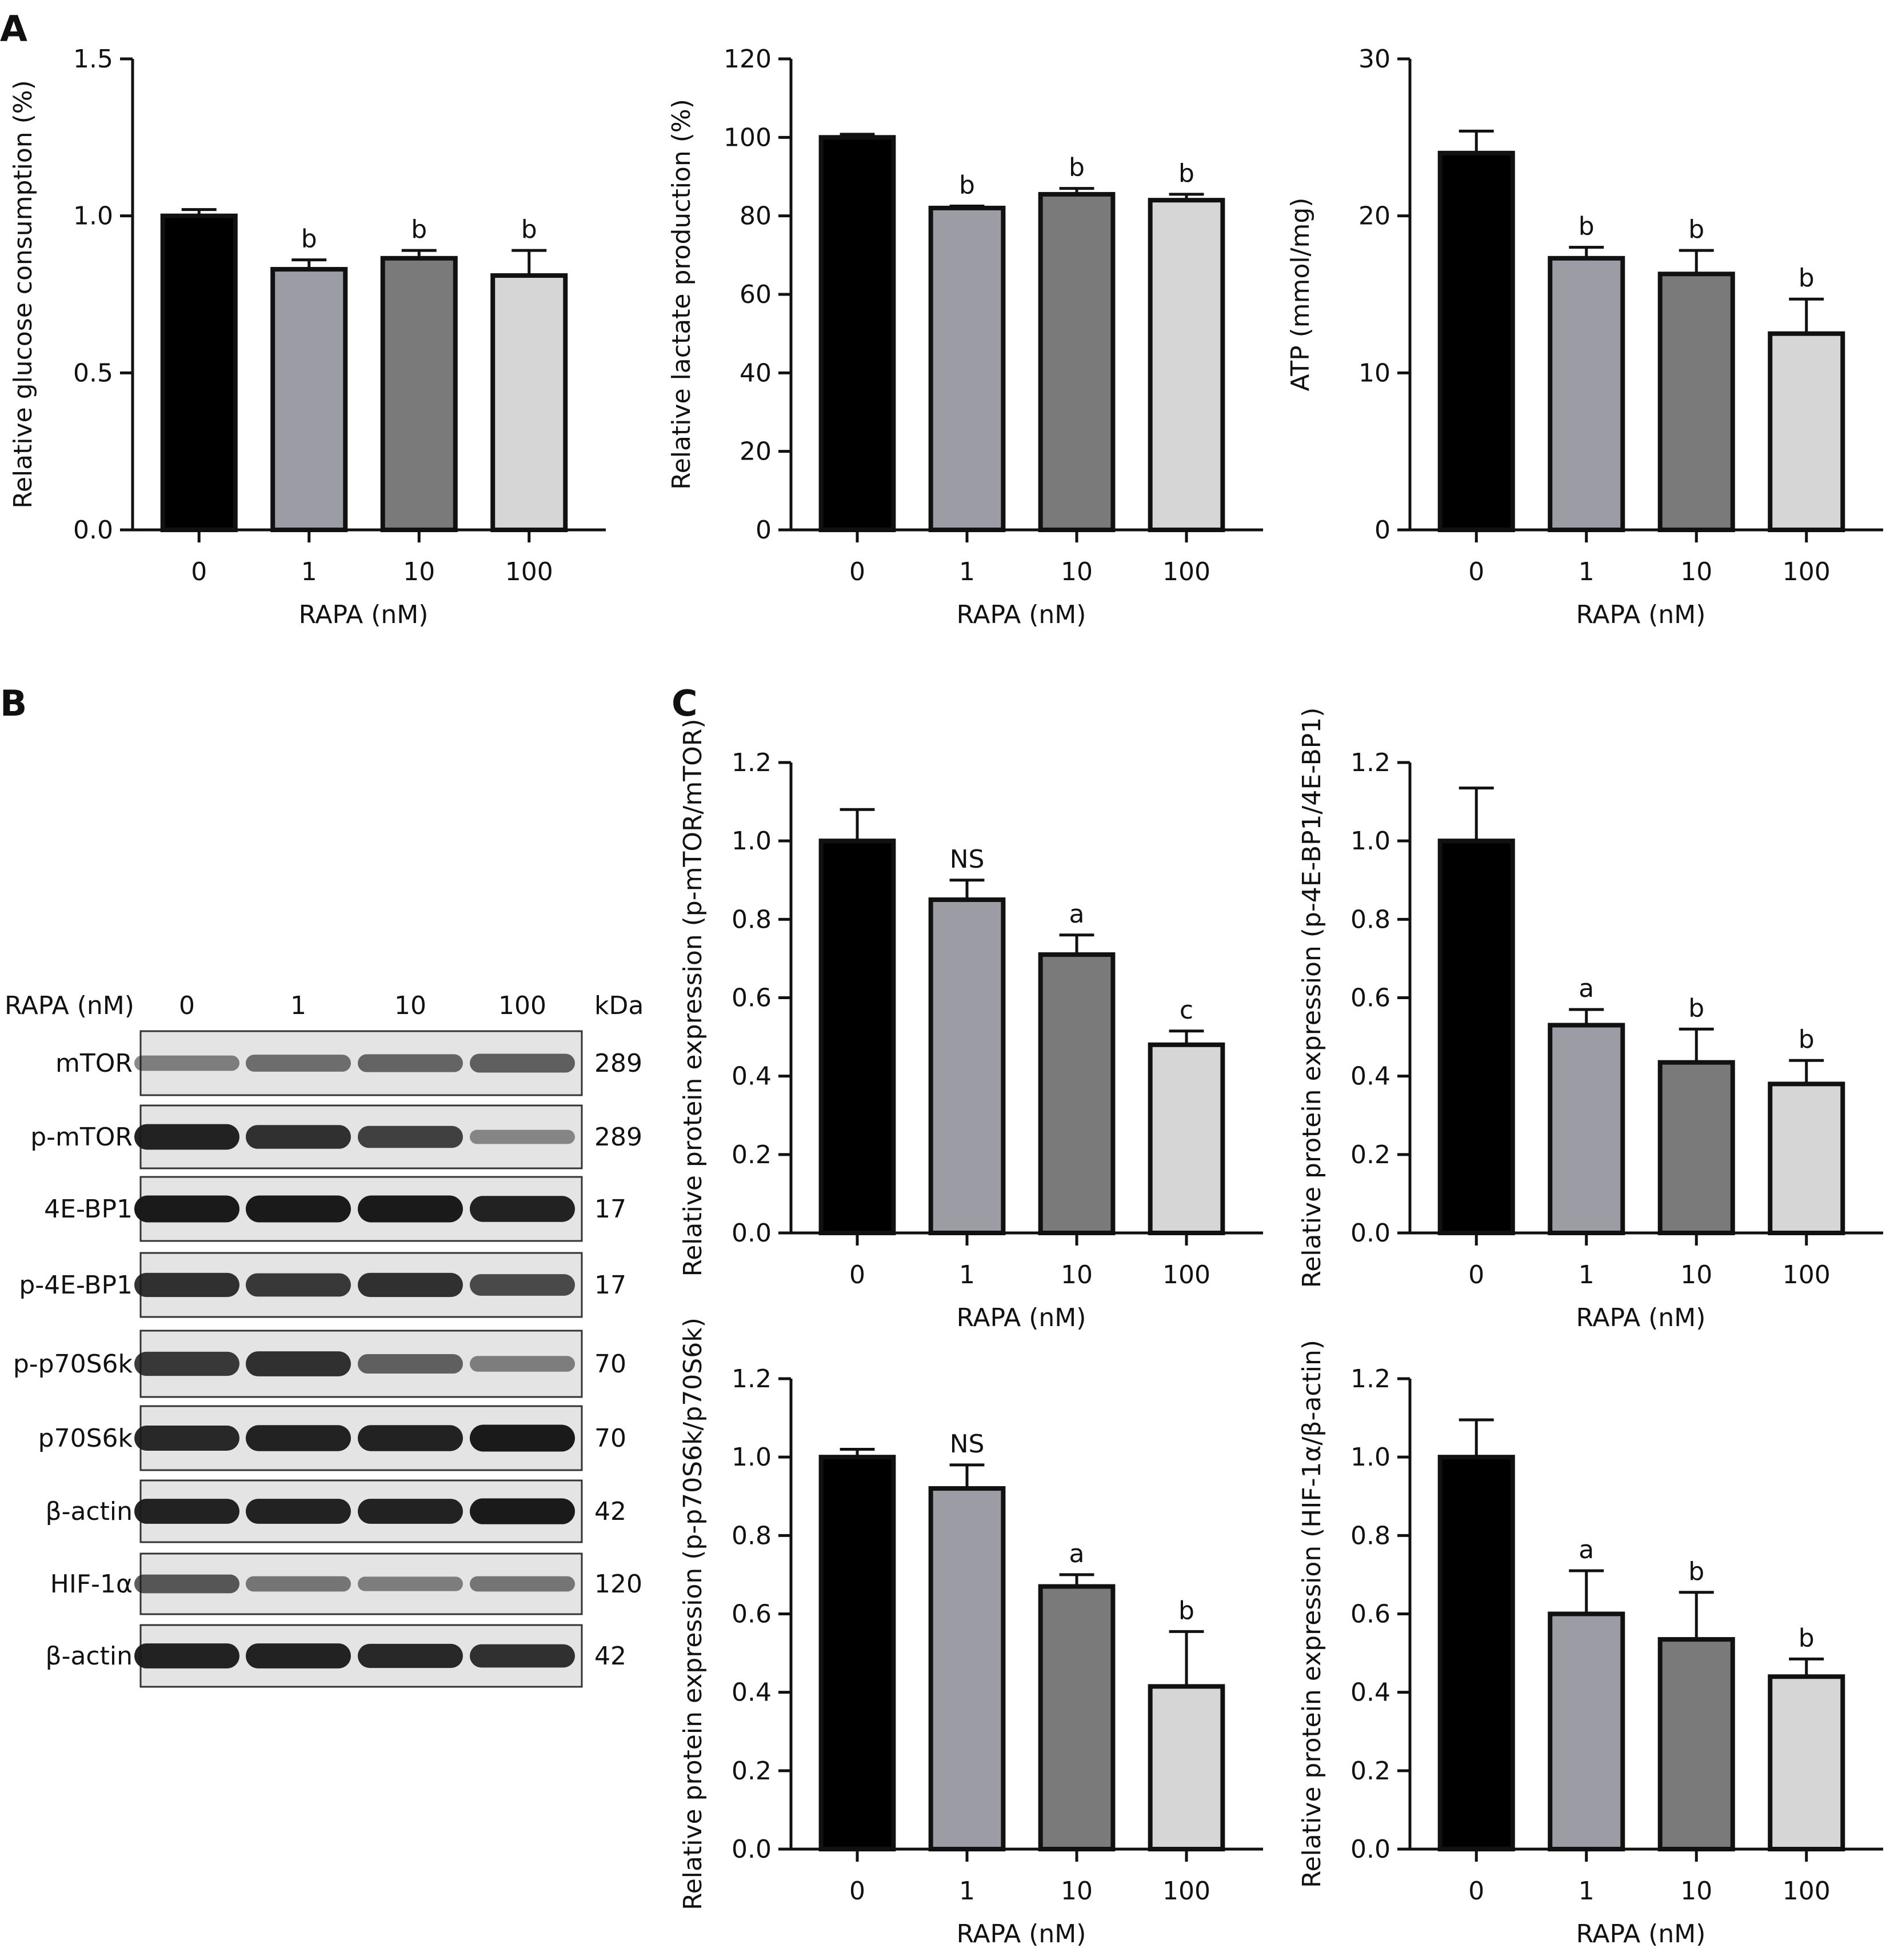  Describe the element at coordinates (332, 1438) in the screenshot. I see `blot-row: p70S6k 70` at that location.